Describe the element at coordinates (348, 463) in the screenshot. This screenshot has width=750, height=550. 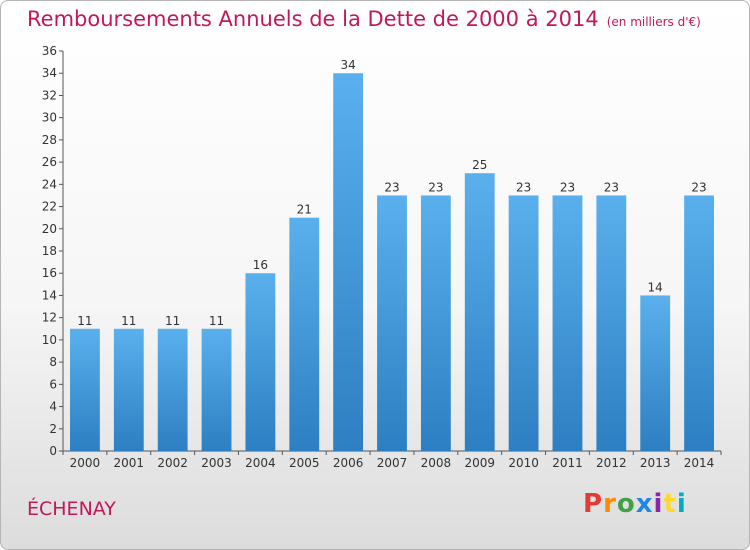
I see `x-tick-label-2006: 2006` at that location.